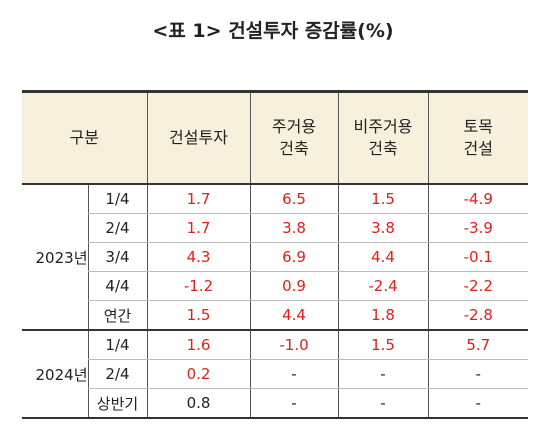  What do you see at coordinates (198, 257) in the screenshot?
I see `value-cell: 4.3` at bounding box center [198, 257].